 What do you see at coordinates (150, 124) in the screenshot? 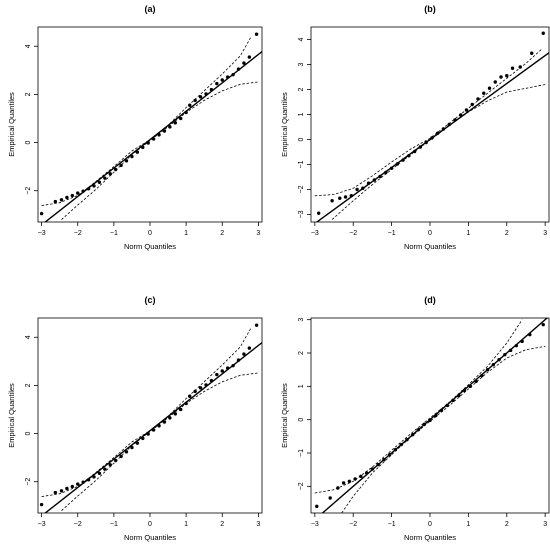
I see `plot-frame` at bounding box center [150, 124].